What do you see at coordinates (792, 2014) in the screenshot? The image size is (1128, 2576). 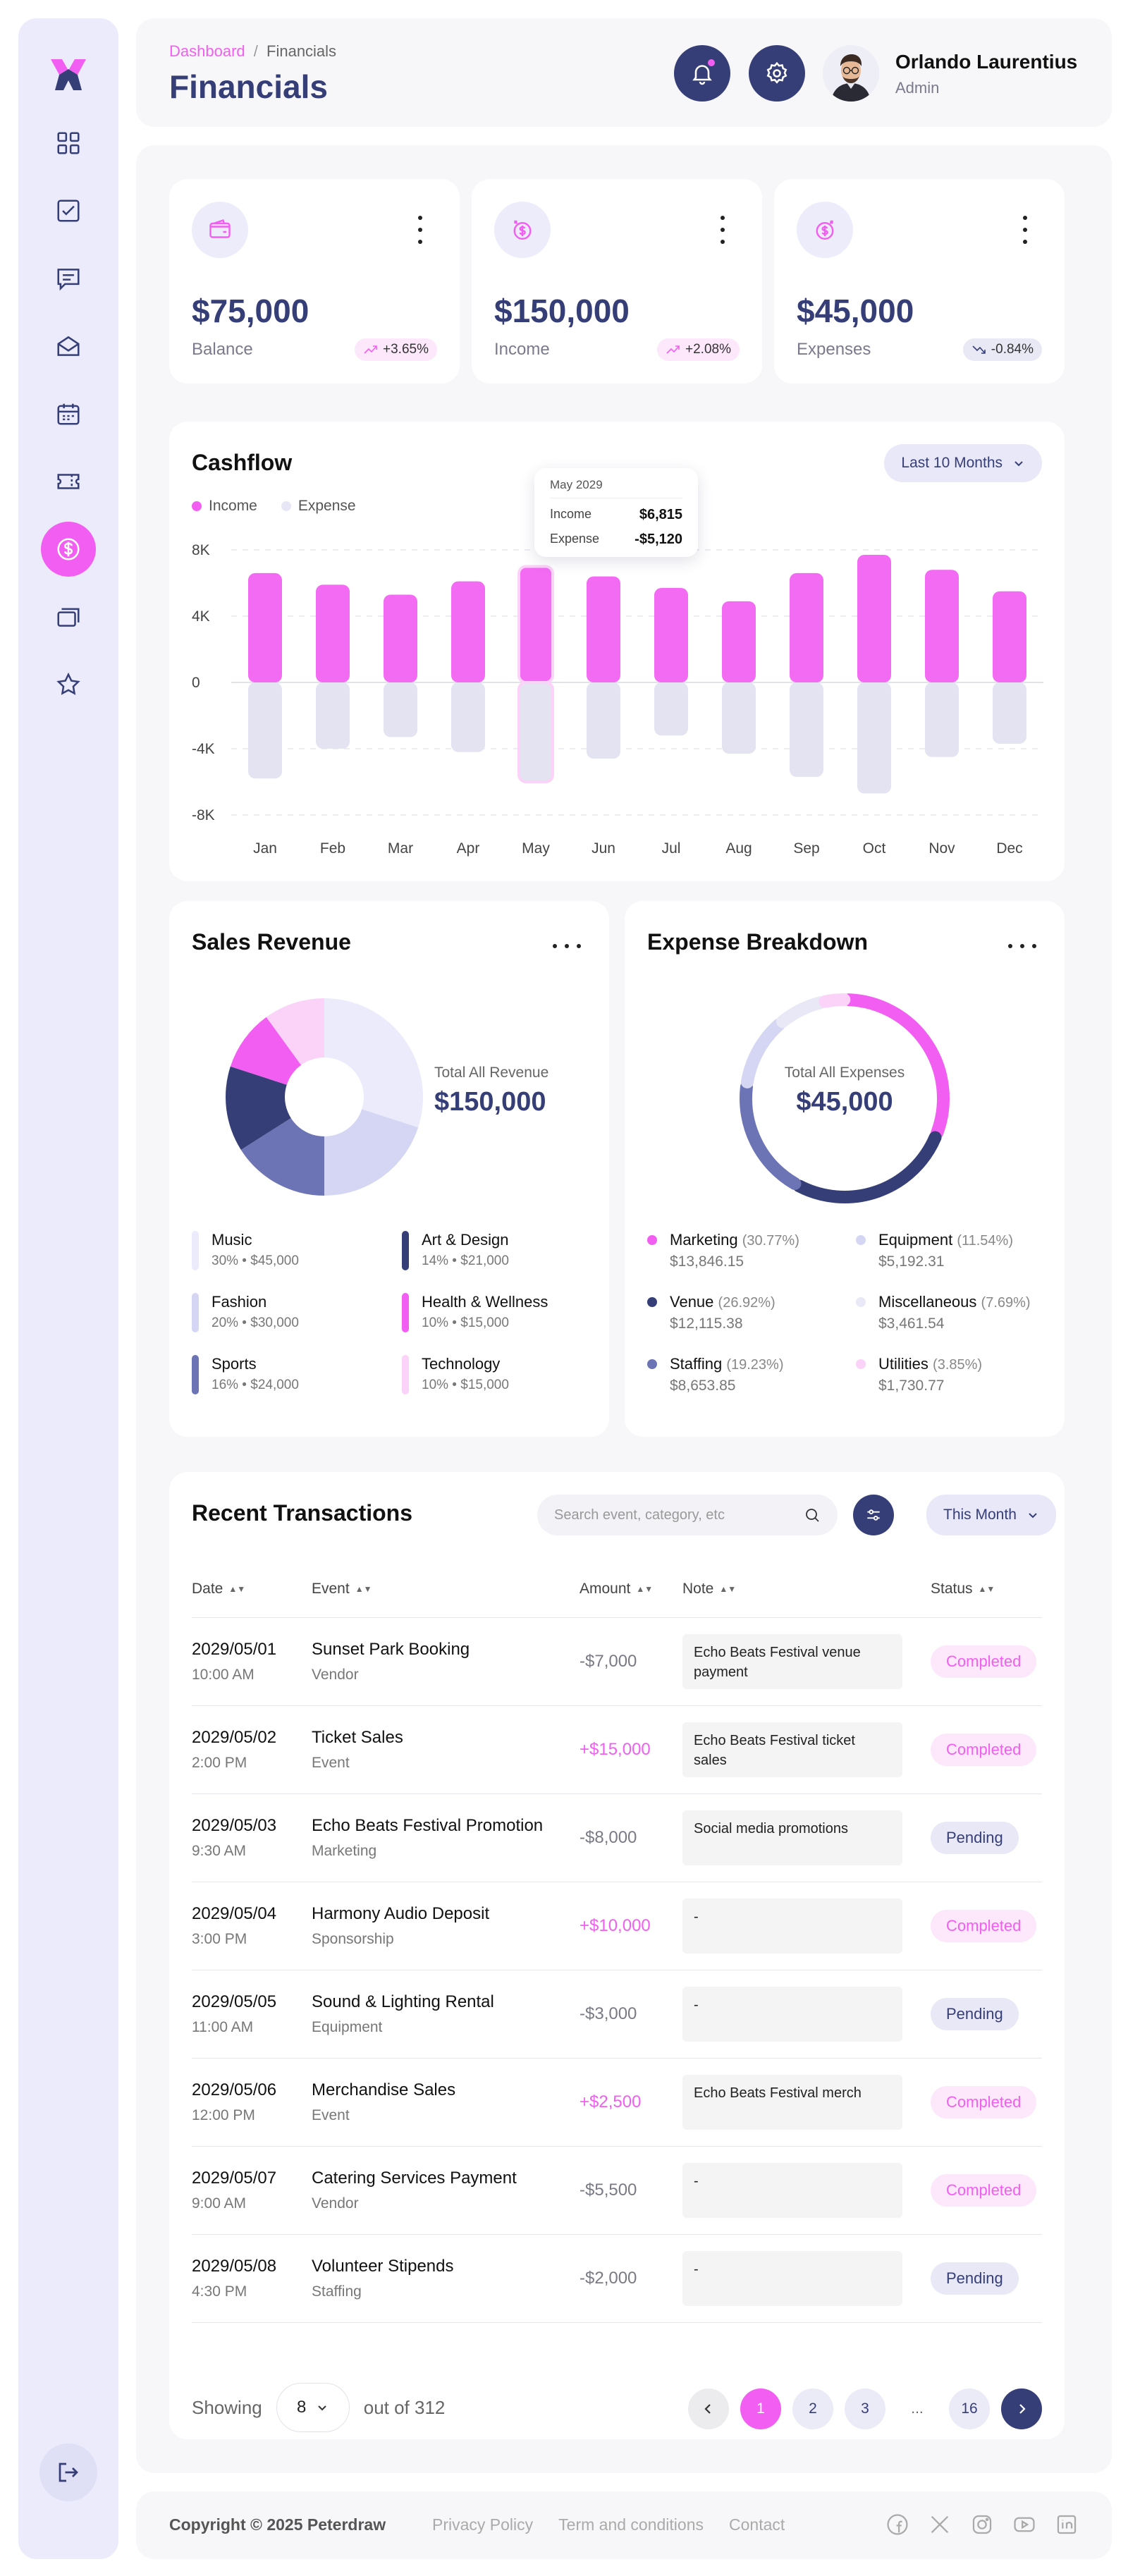 I see `tx-note: -` at bounding box center [792, 2014].